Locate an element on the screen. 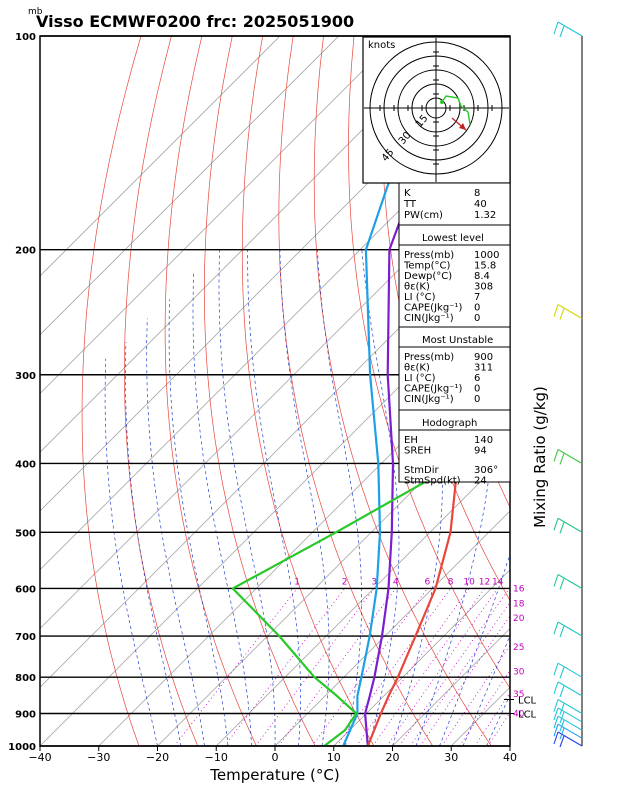 The width and height of the screenshot is (618, 800). x-tick-label: 0 is located at coordinates (275, 757).